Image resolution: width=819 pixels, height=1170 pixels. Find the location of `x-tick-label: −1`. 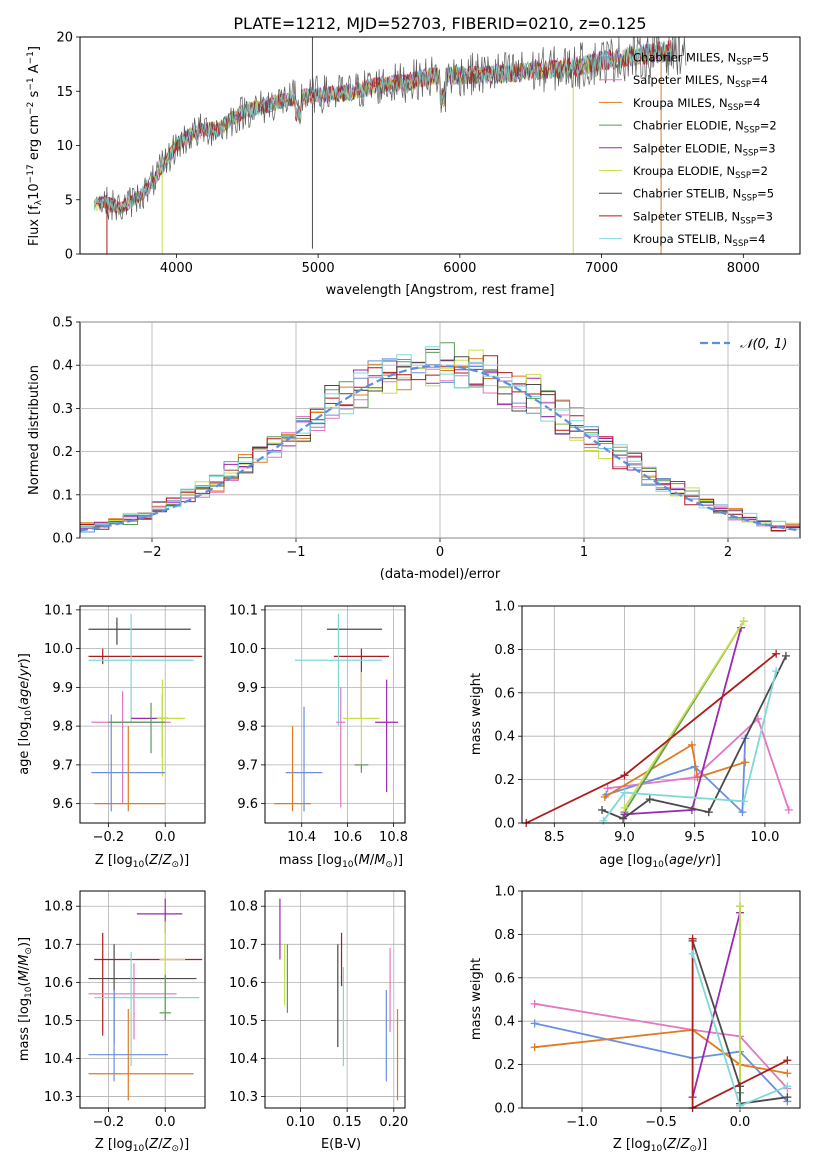

x-tick-label: −1 is located at coordinates (295, 552).